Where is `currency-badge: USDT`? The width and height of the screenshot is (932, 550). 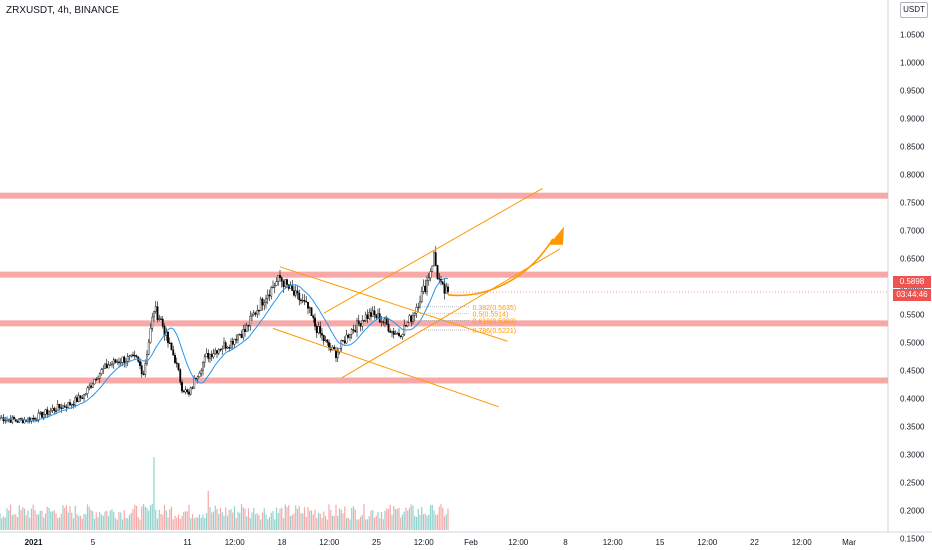 currency-badge: USDT is located at coordinates (914, 10).